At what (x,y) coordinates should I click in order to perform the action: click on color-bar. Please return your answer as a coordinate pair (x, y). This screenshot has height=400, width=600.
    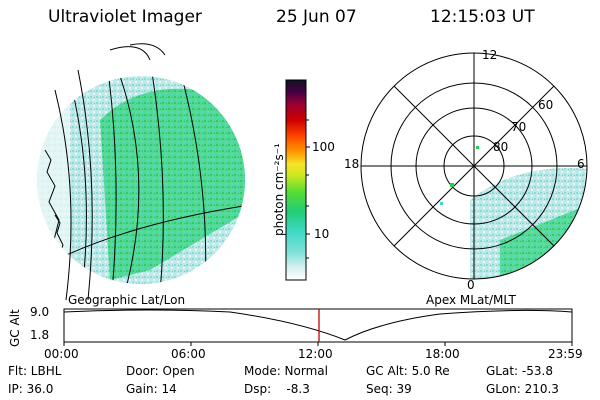
    Looking at the image, I should click on (297, 180).